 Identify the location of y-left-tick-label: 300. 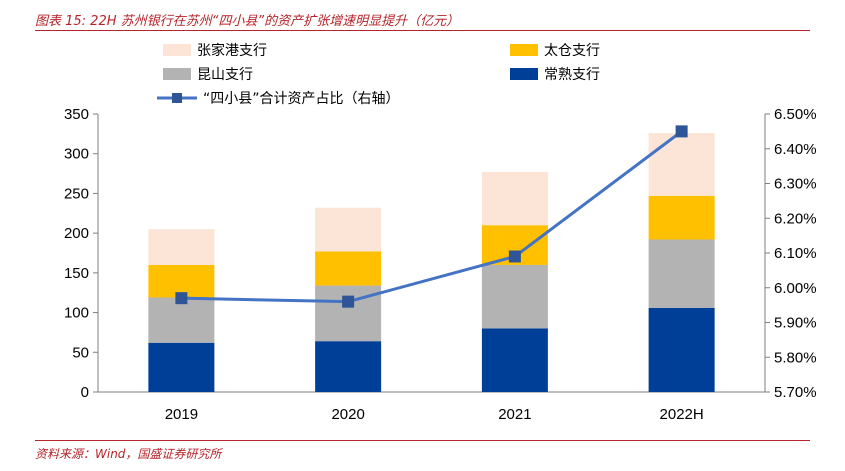
(76, 154).